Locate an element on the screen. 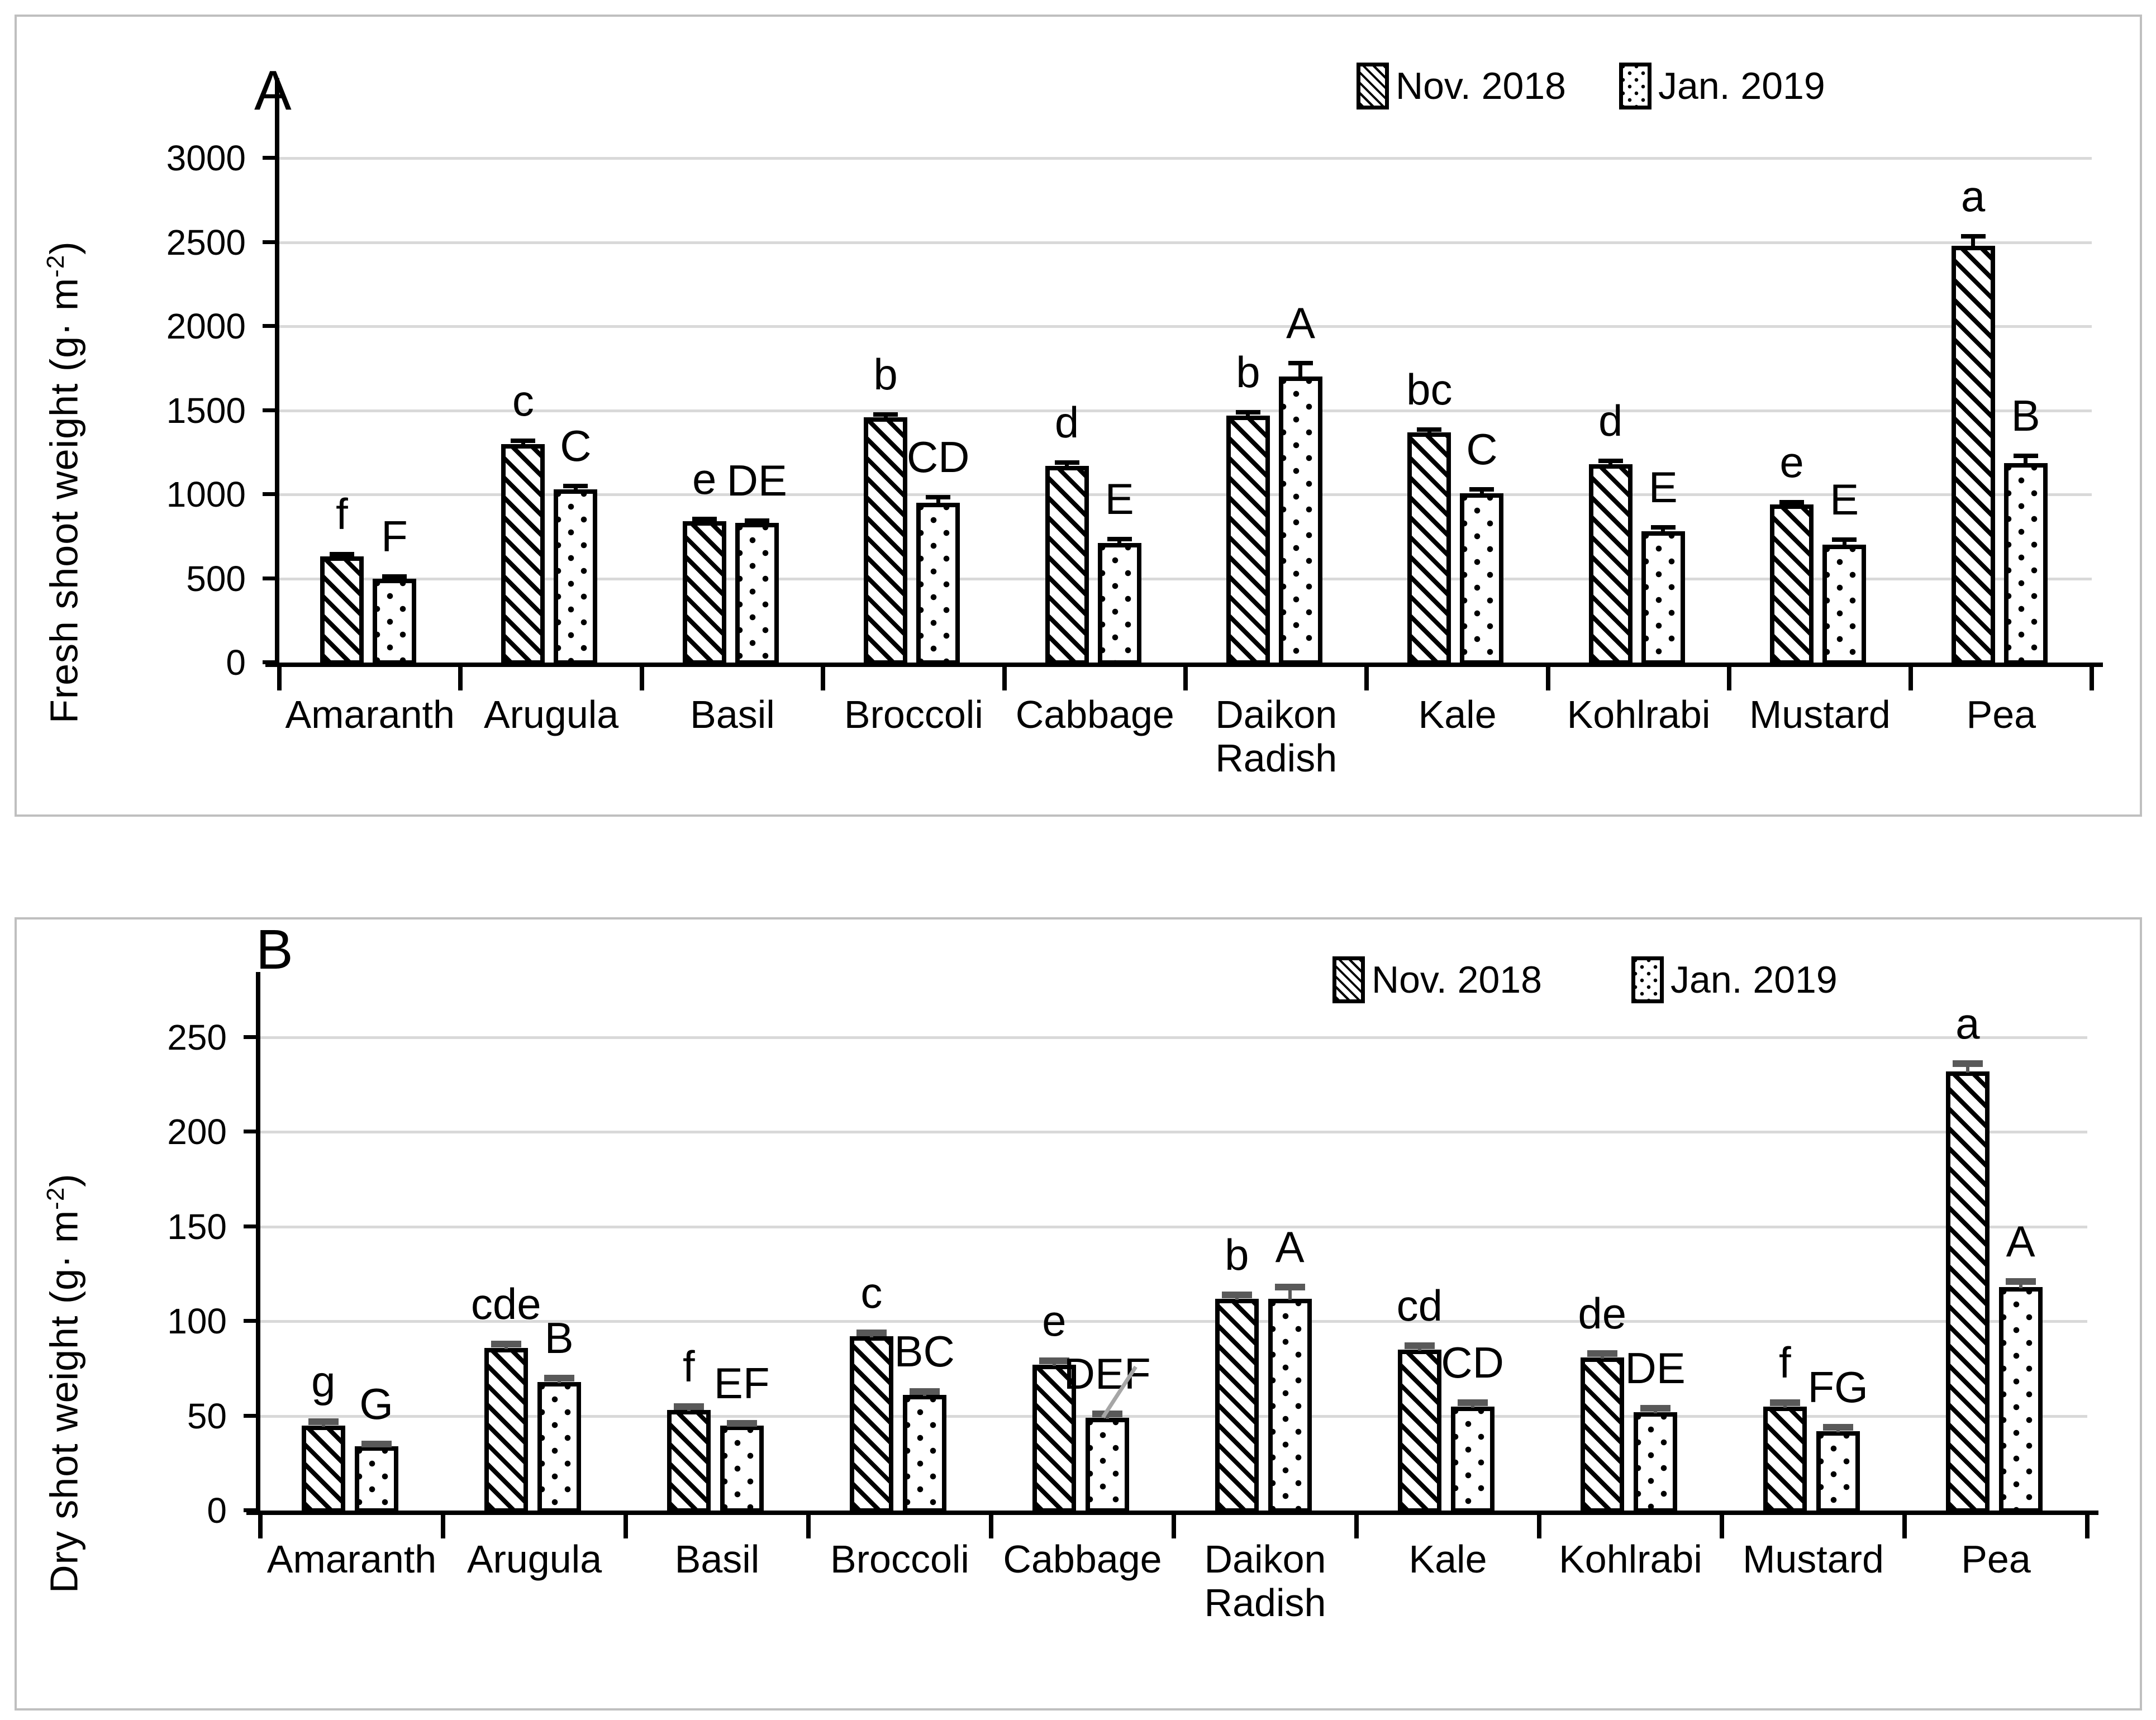 The width and height of the screenshot is (2156, 1720). category-label: Broccoli is located at coordinates (899, 1559).